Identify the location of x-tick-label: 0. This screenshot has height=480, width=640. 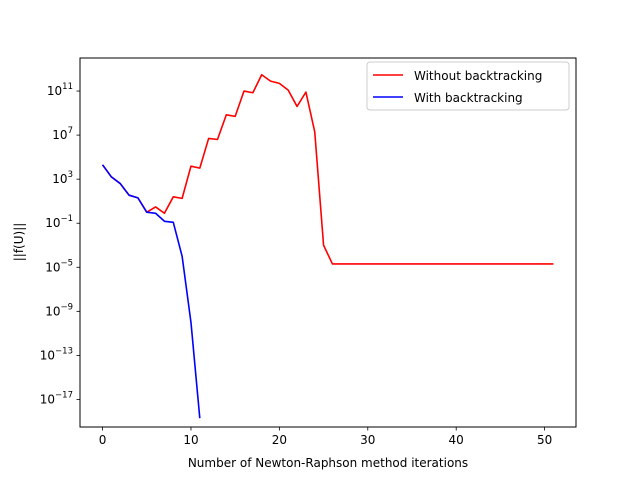
(103, 440).